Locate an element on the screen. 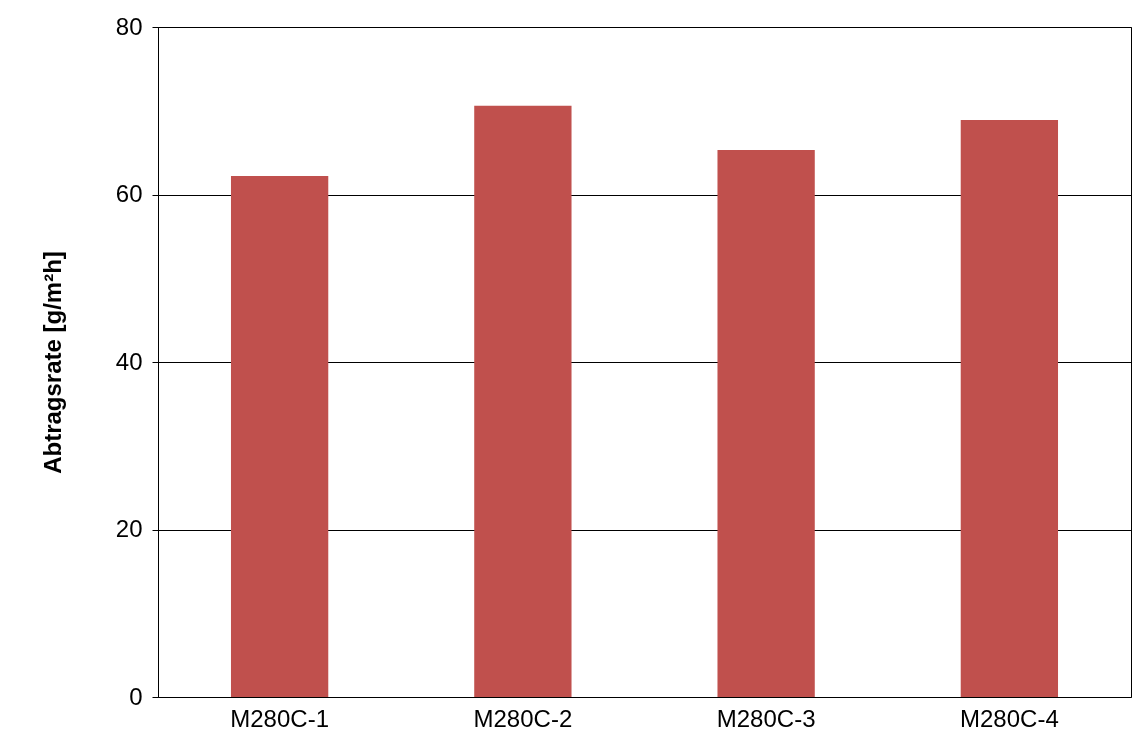  y-tick-label: 40 is located at coordinates (129, 361).